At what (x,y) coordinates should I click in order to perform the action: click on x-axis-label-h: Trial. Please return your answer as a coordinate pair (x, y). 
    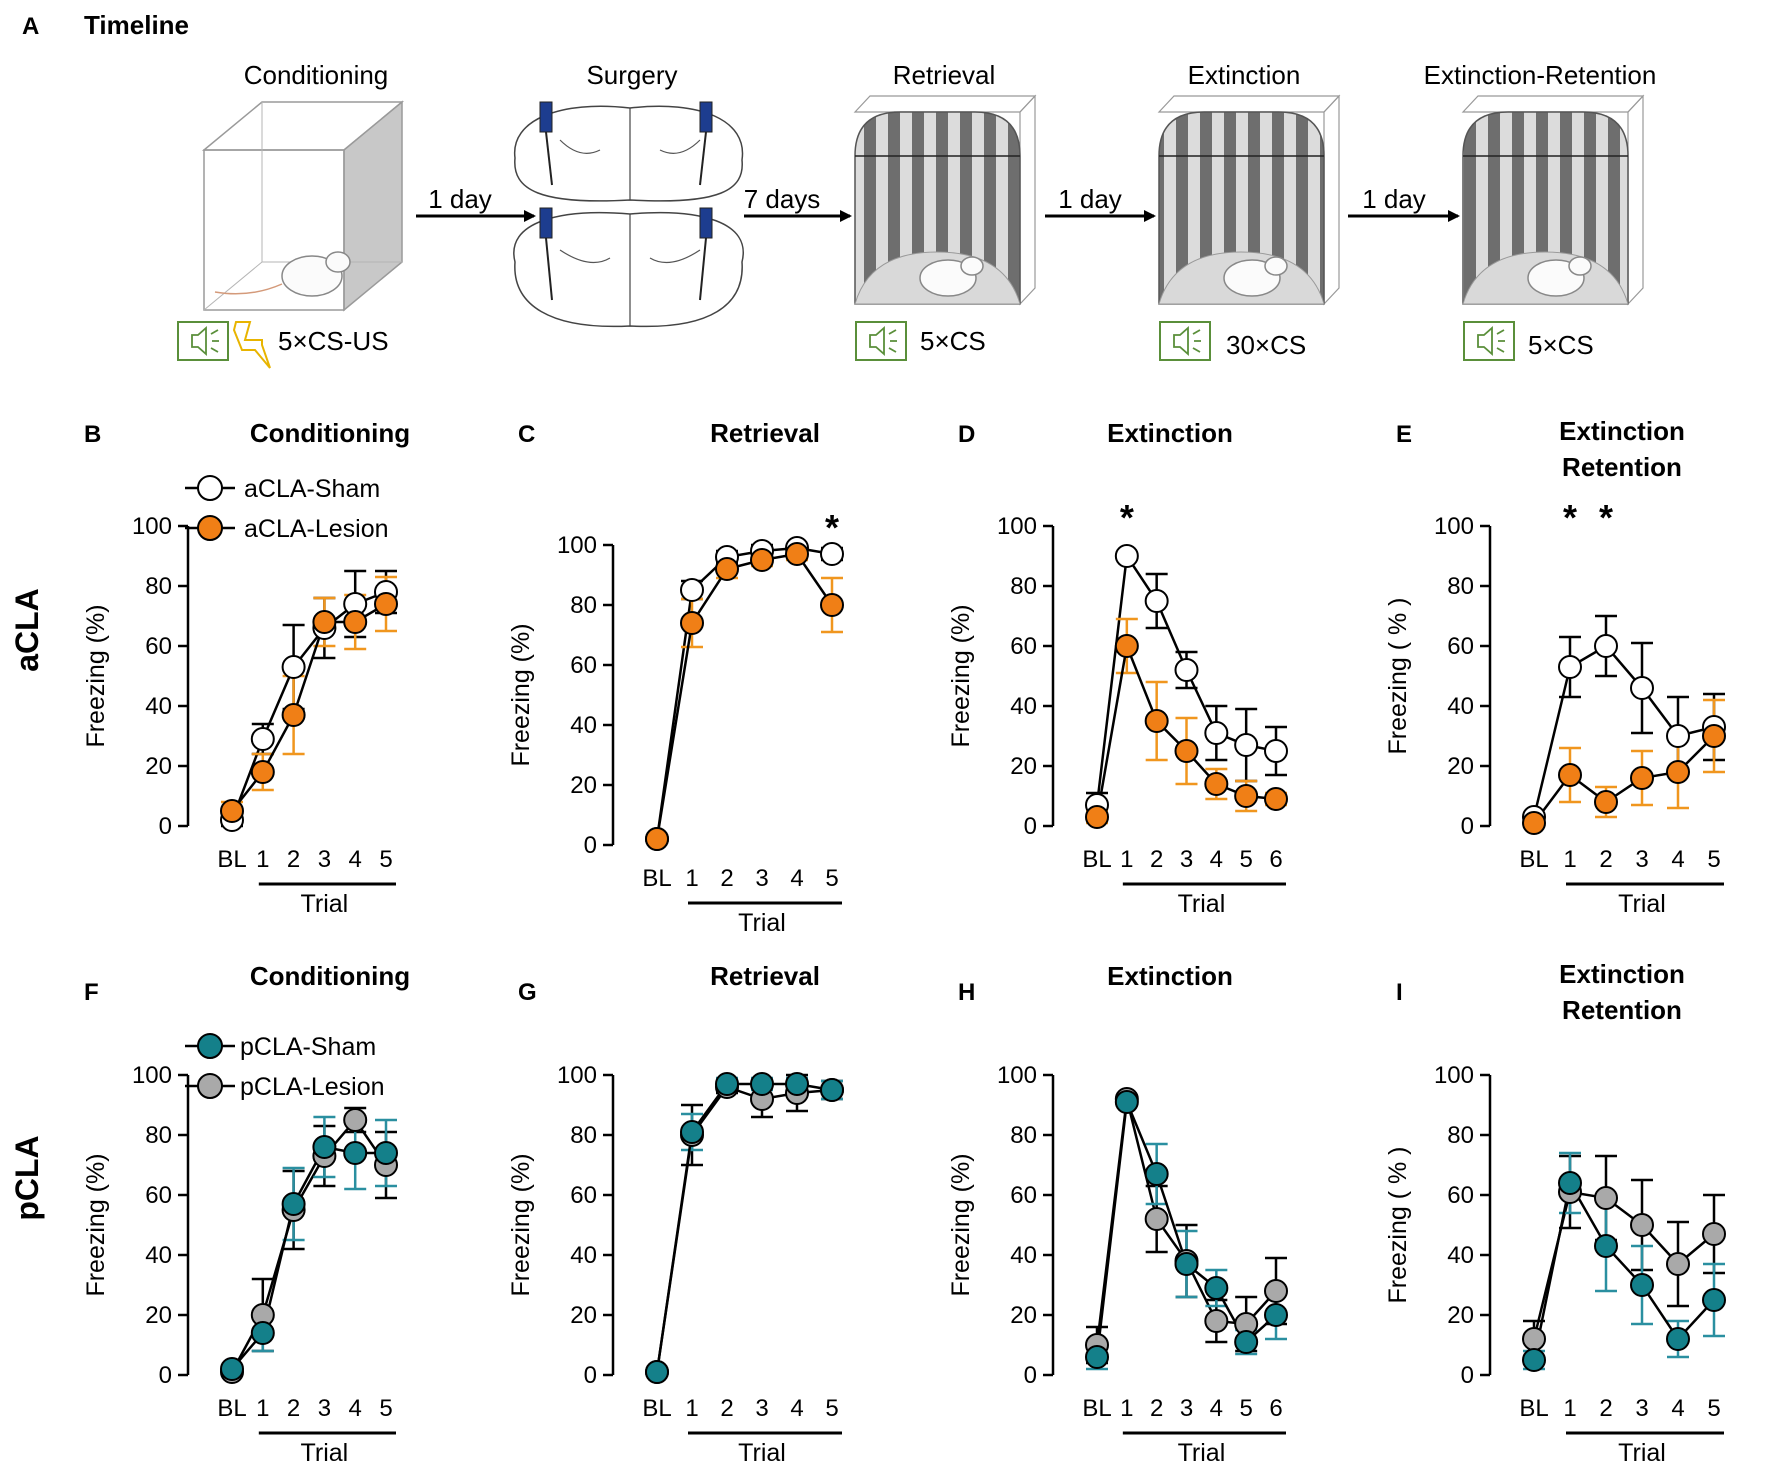
    Looking at the image, I should click on (1202, 1453).